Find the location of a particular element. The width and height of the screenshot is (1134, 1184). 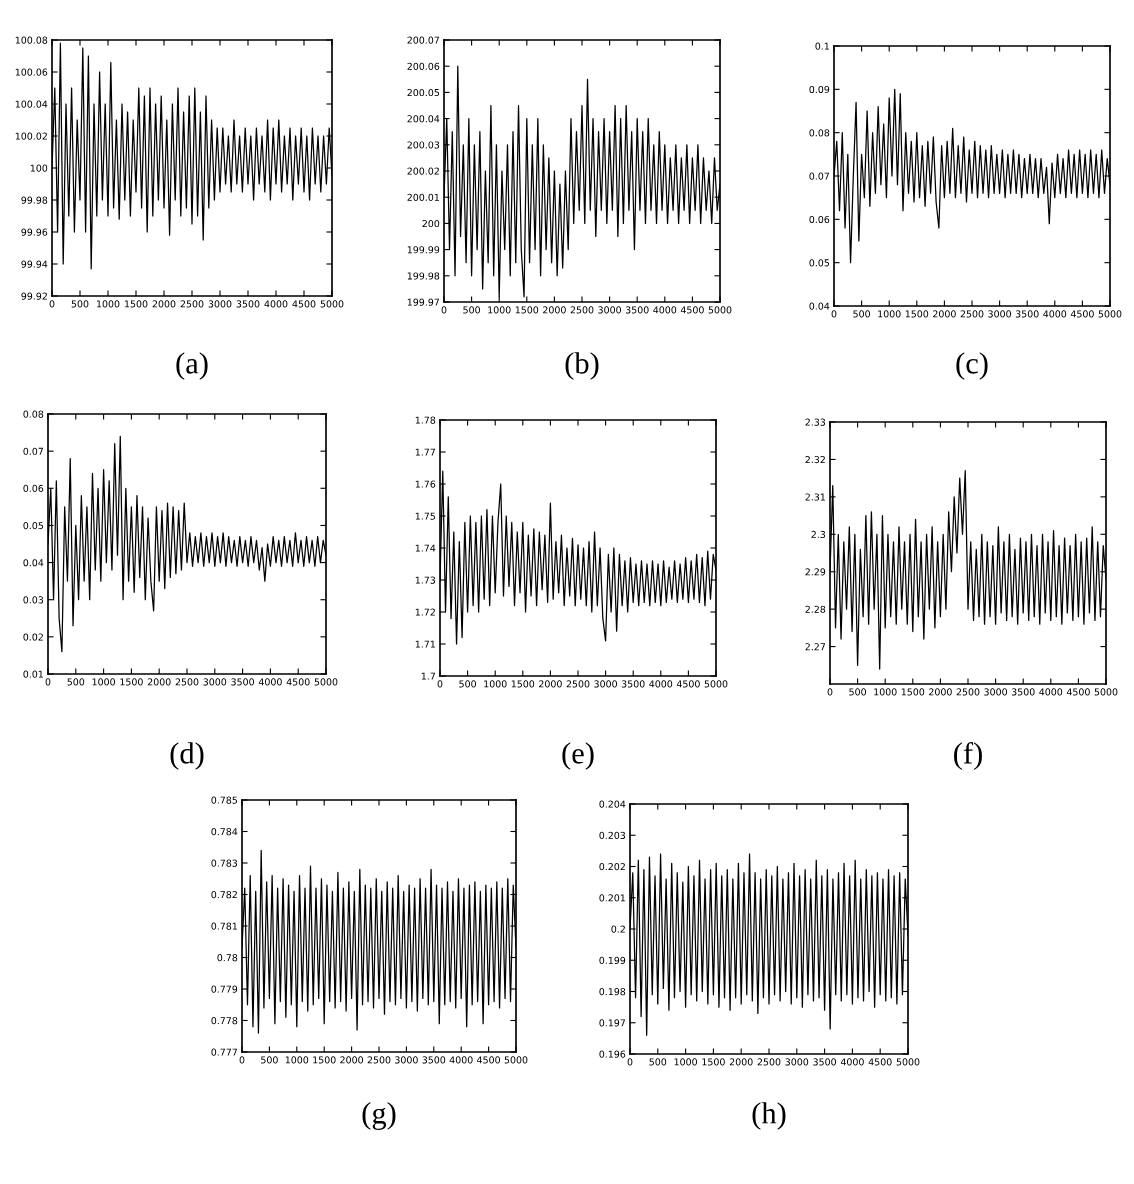

text: (e) is located at coordinates (578, 756).